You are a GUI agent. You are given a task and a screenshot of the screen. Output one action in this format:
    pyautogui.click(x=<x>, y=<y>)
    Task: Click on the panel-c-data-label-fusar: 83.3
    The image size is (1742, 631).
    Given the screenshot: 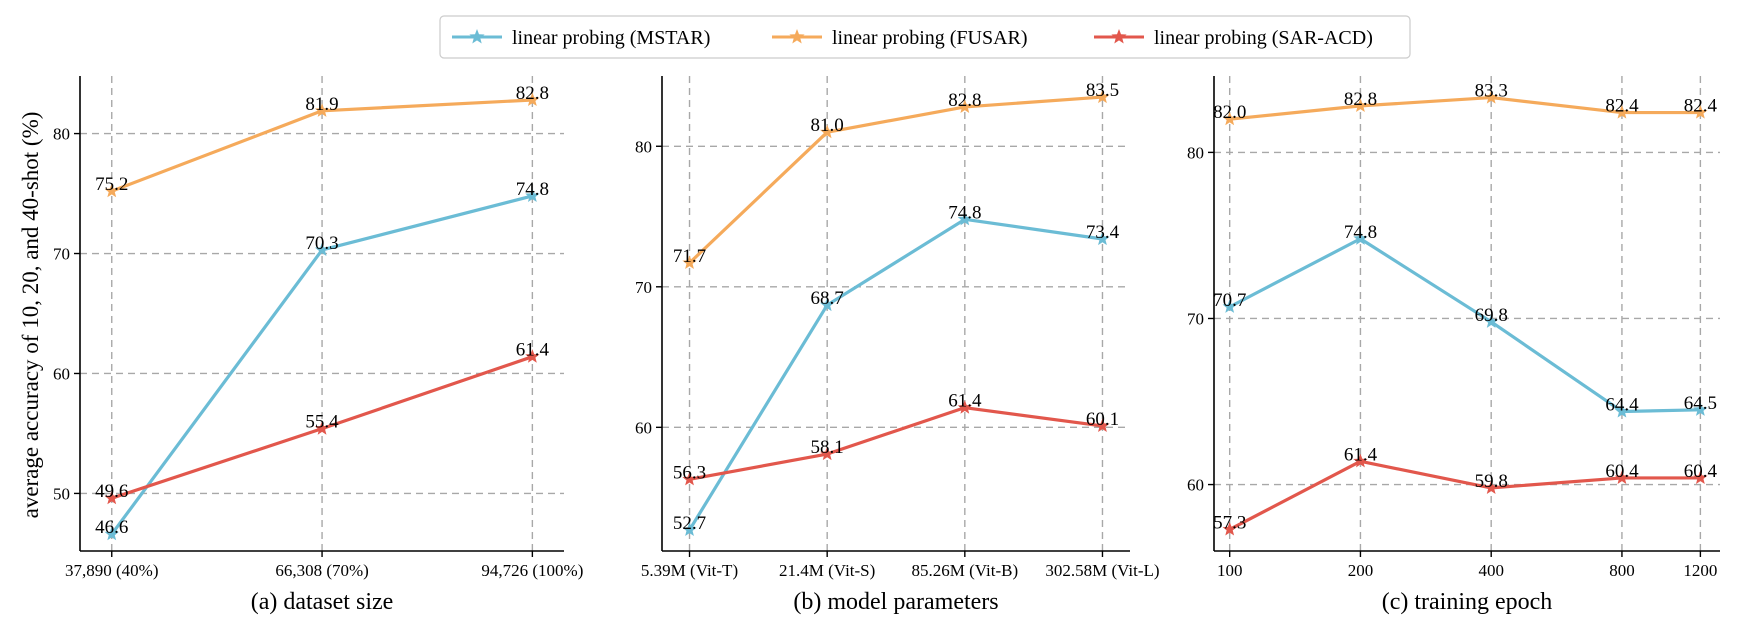 What is the action you would take?
    pyautogui.click(x=1491, y=91)
    